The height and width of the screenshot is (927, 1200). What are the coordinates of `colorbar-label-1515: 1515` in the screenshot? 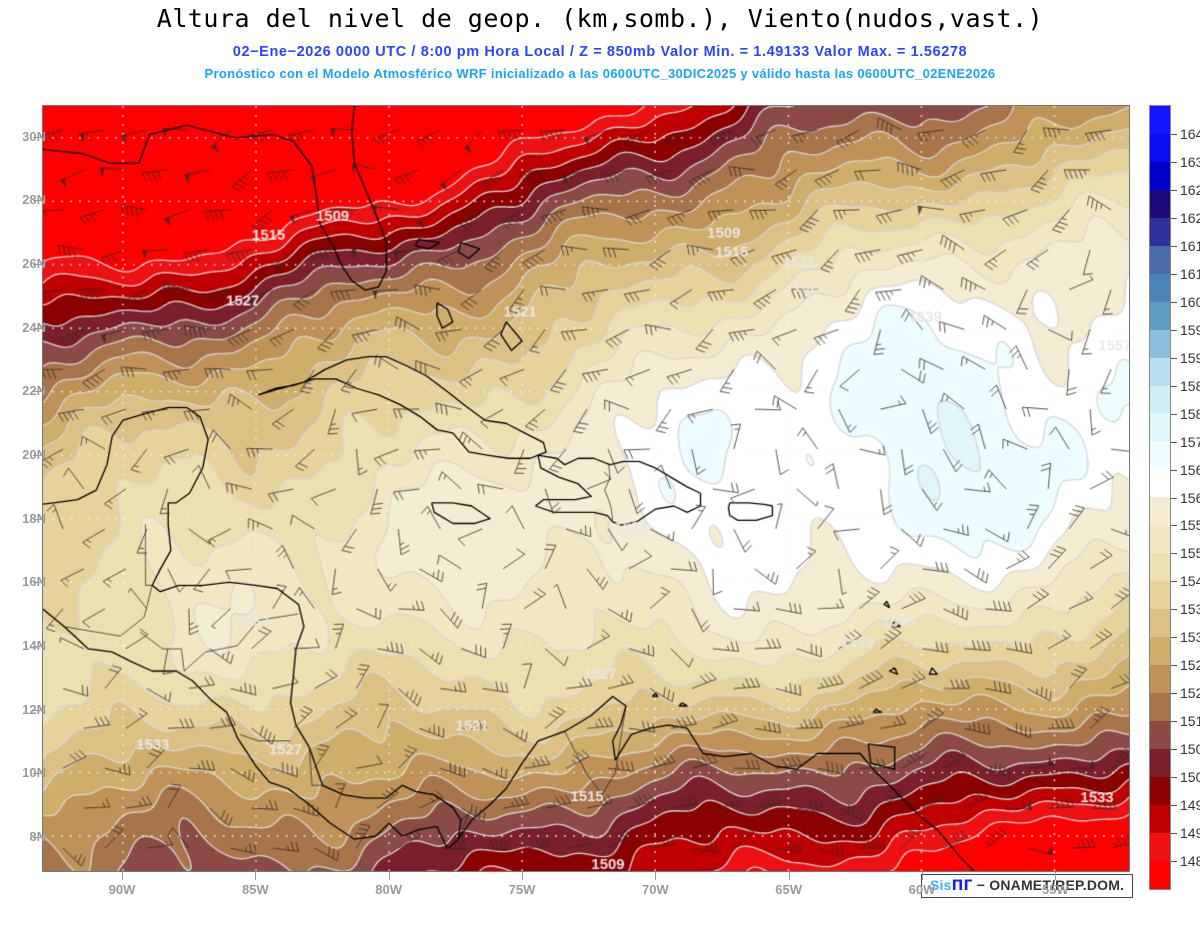 It's located at (1190, 721).